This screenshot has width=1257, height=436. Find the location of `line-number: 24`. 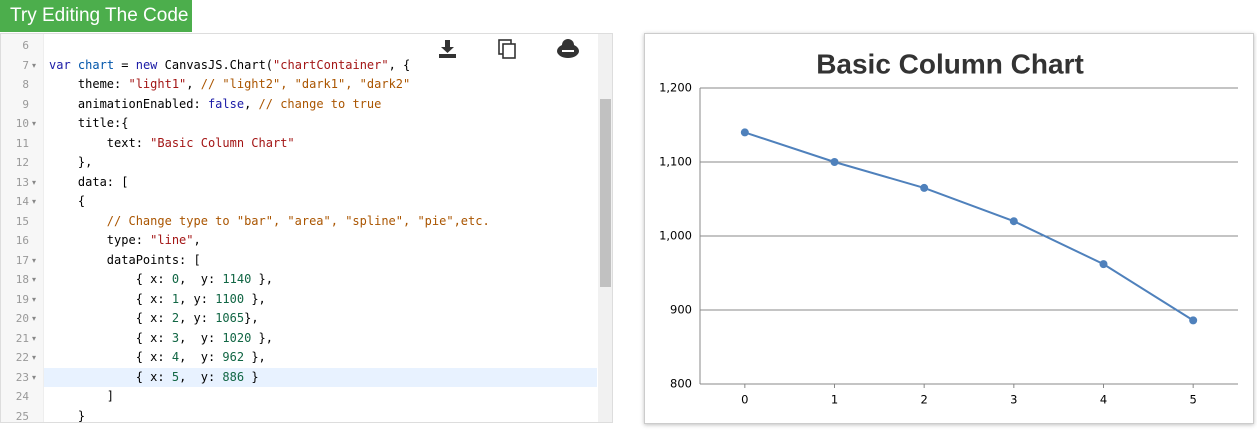

line-number: 24 is located at coordinates (22, 396).